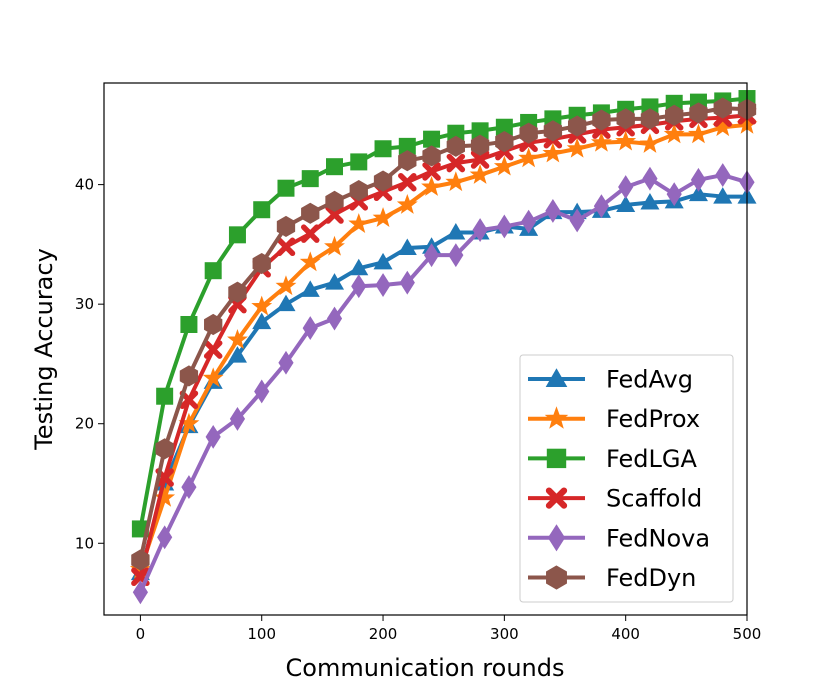  What do you see at coordinates (44, 349) in the screenshot?
I see `y-axis-label: Testing Accuracy` at bounding box center [44, 349].